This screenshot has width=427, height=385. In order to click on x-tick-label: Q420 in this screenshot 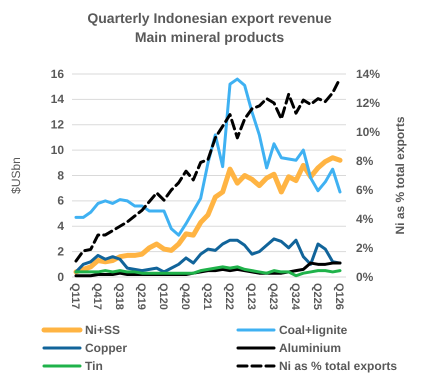, I will do `click(185, 296)`.